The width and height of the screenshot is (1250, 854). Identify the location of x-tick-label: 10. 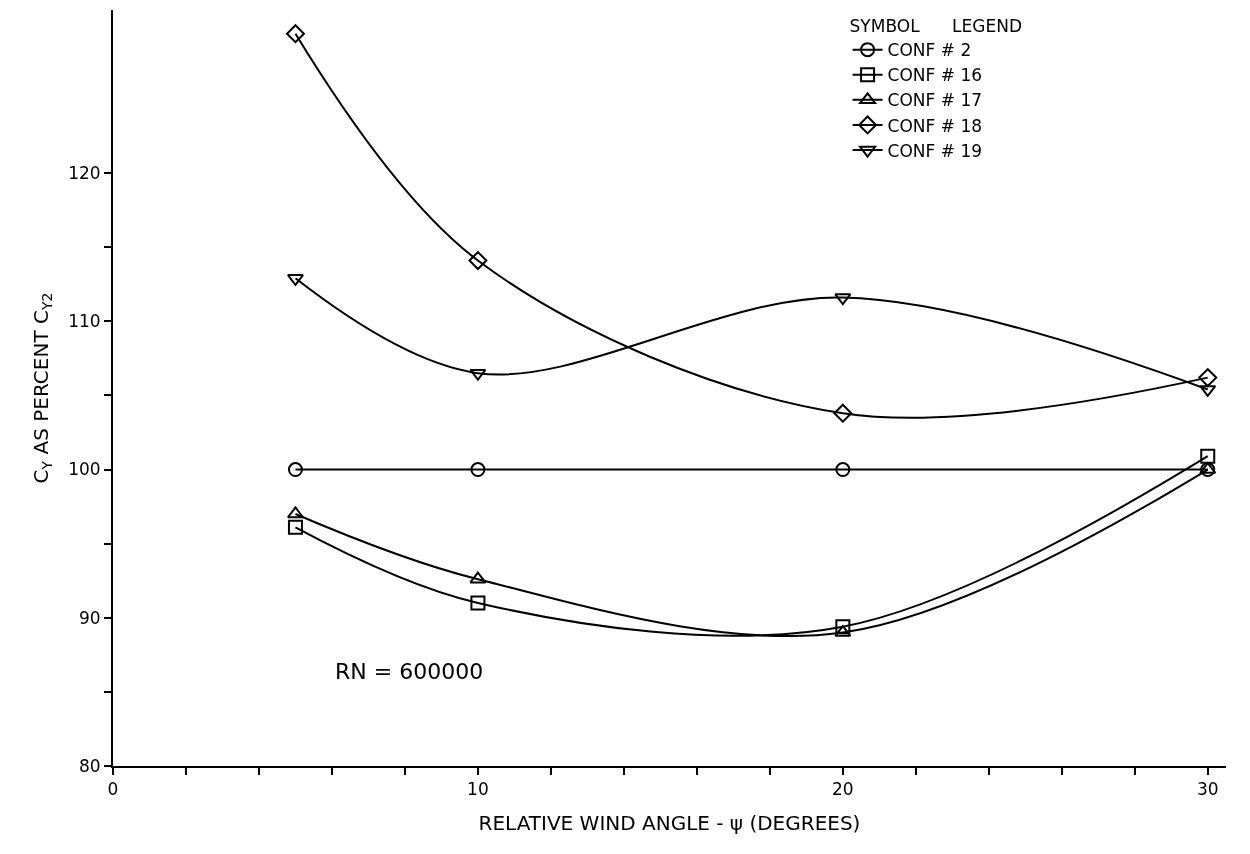
(478, 789).